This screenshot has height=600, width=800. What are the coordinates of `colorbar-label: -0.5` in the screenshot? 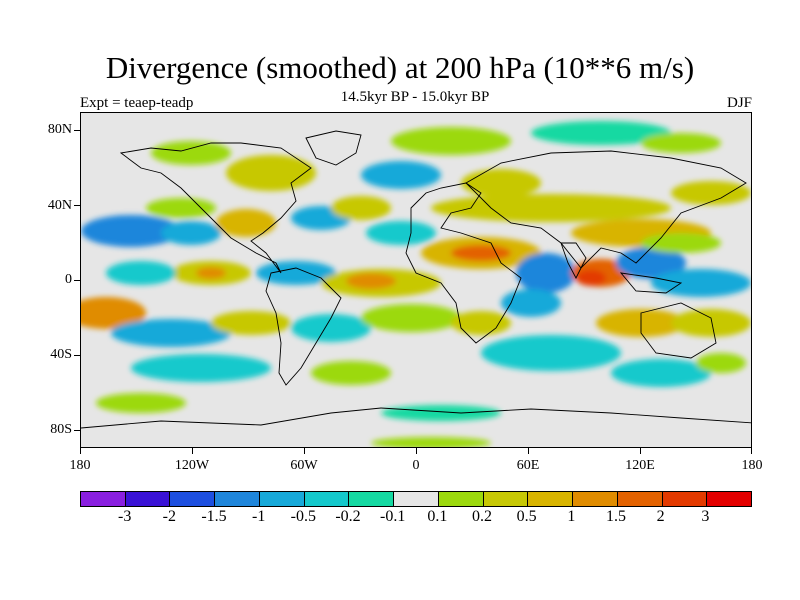 It's located at (303, 516).